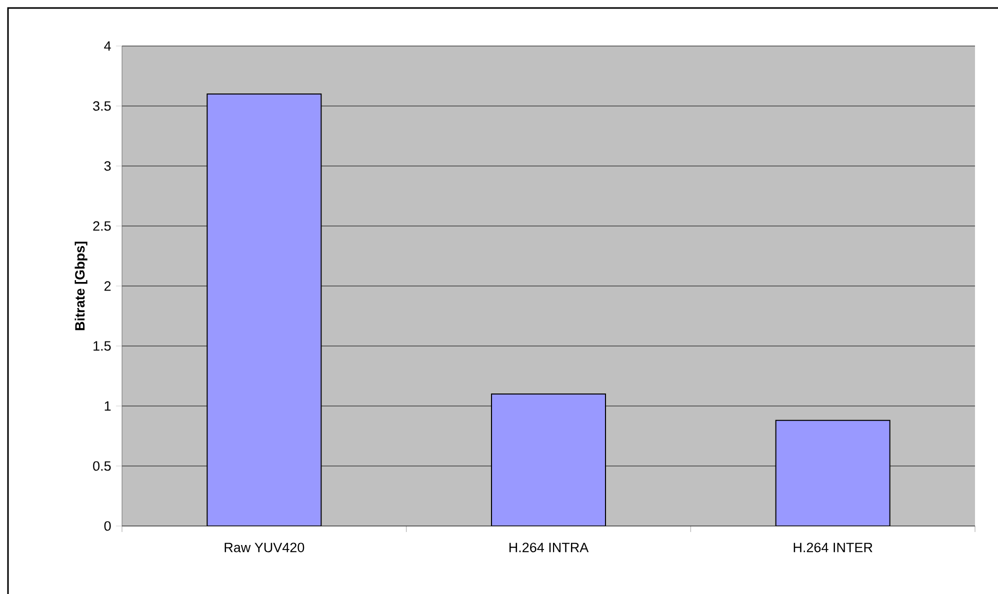 The image size is (998, 594). Describe the element at coordinates (81, 286) in the screenshot. I see `y-axis-title: Bitrate [Gbps]` at that location.